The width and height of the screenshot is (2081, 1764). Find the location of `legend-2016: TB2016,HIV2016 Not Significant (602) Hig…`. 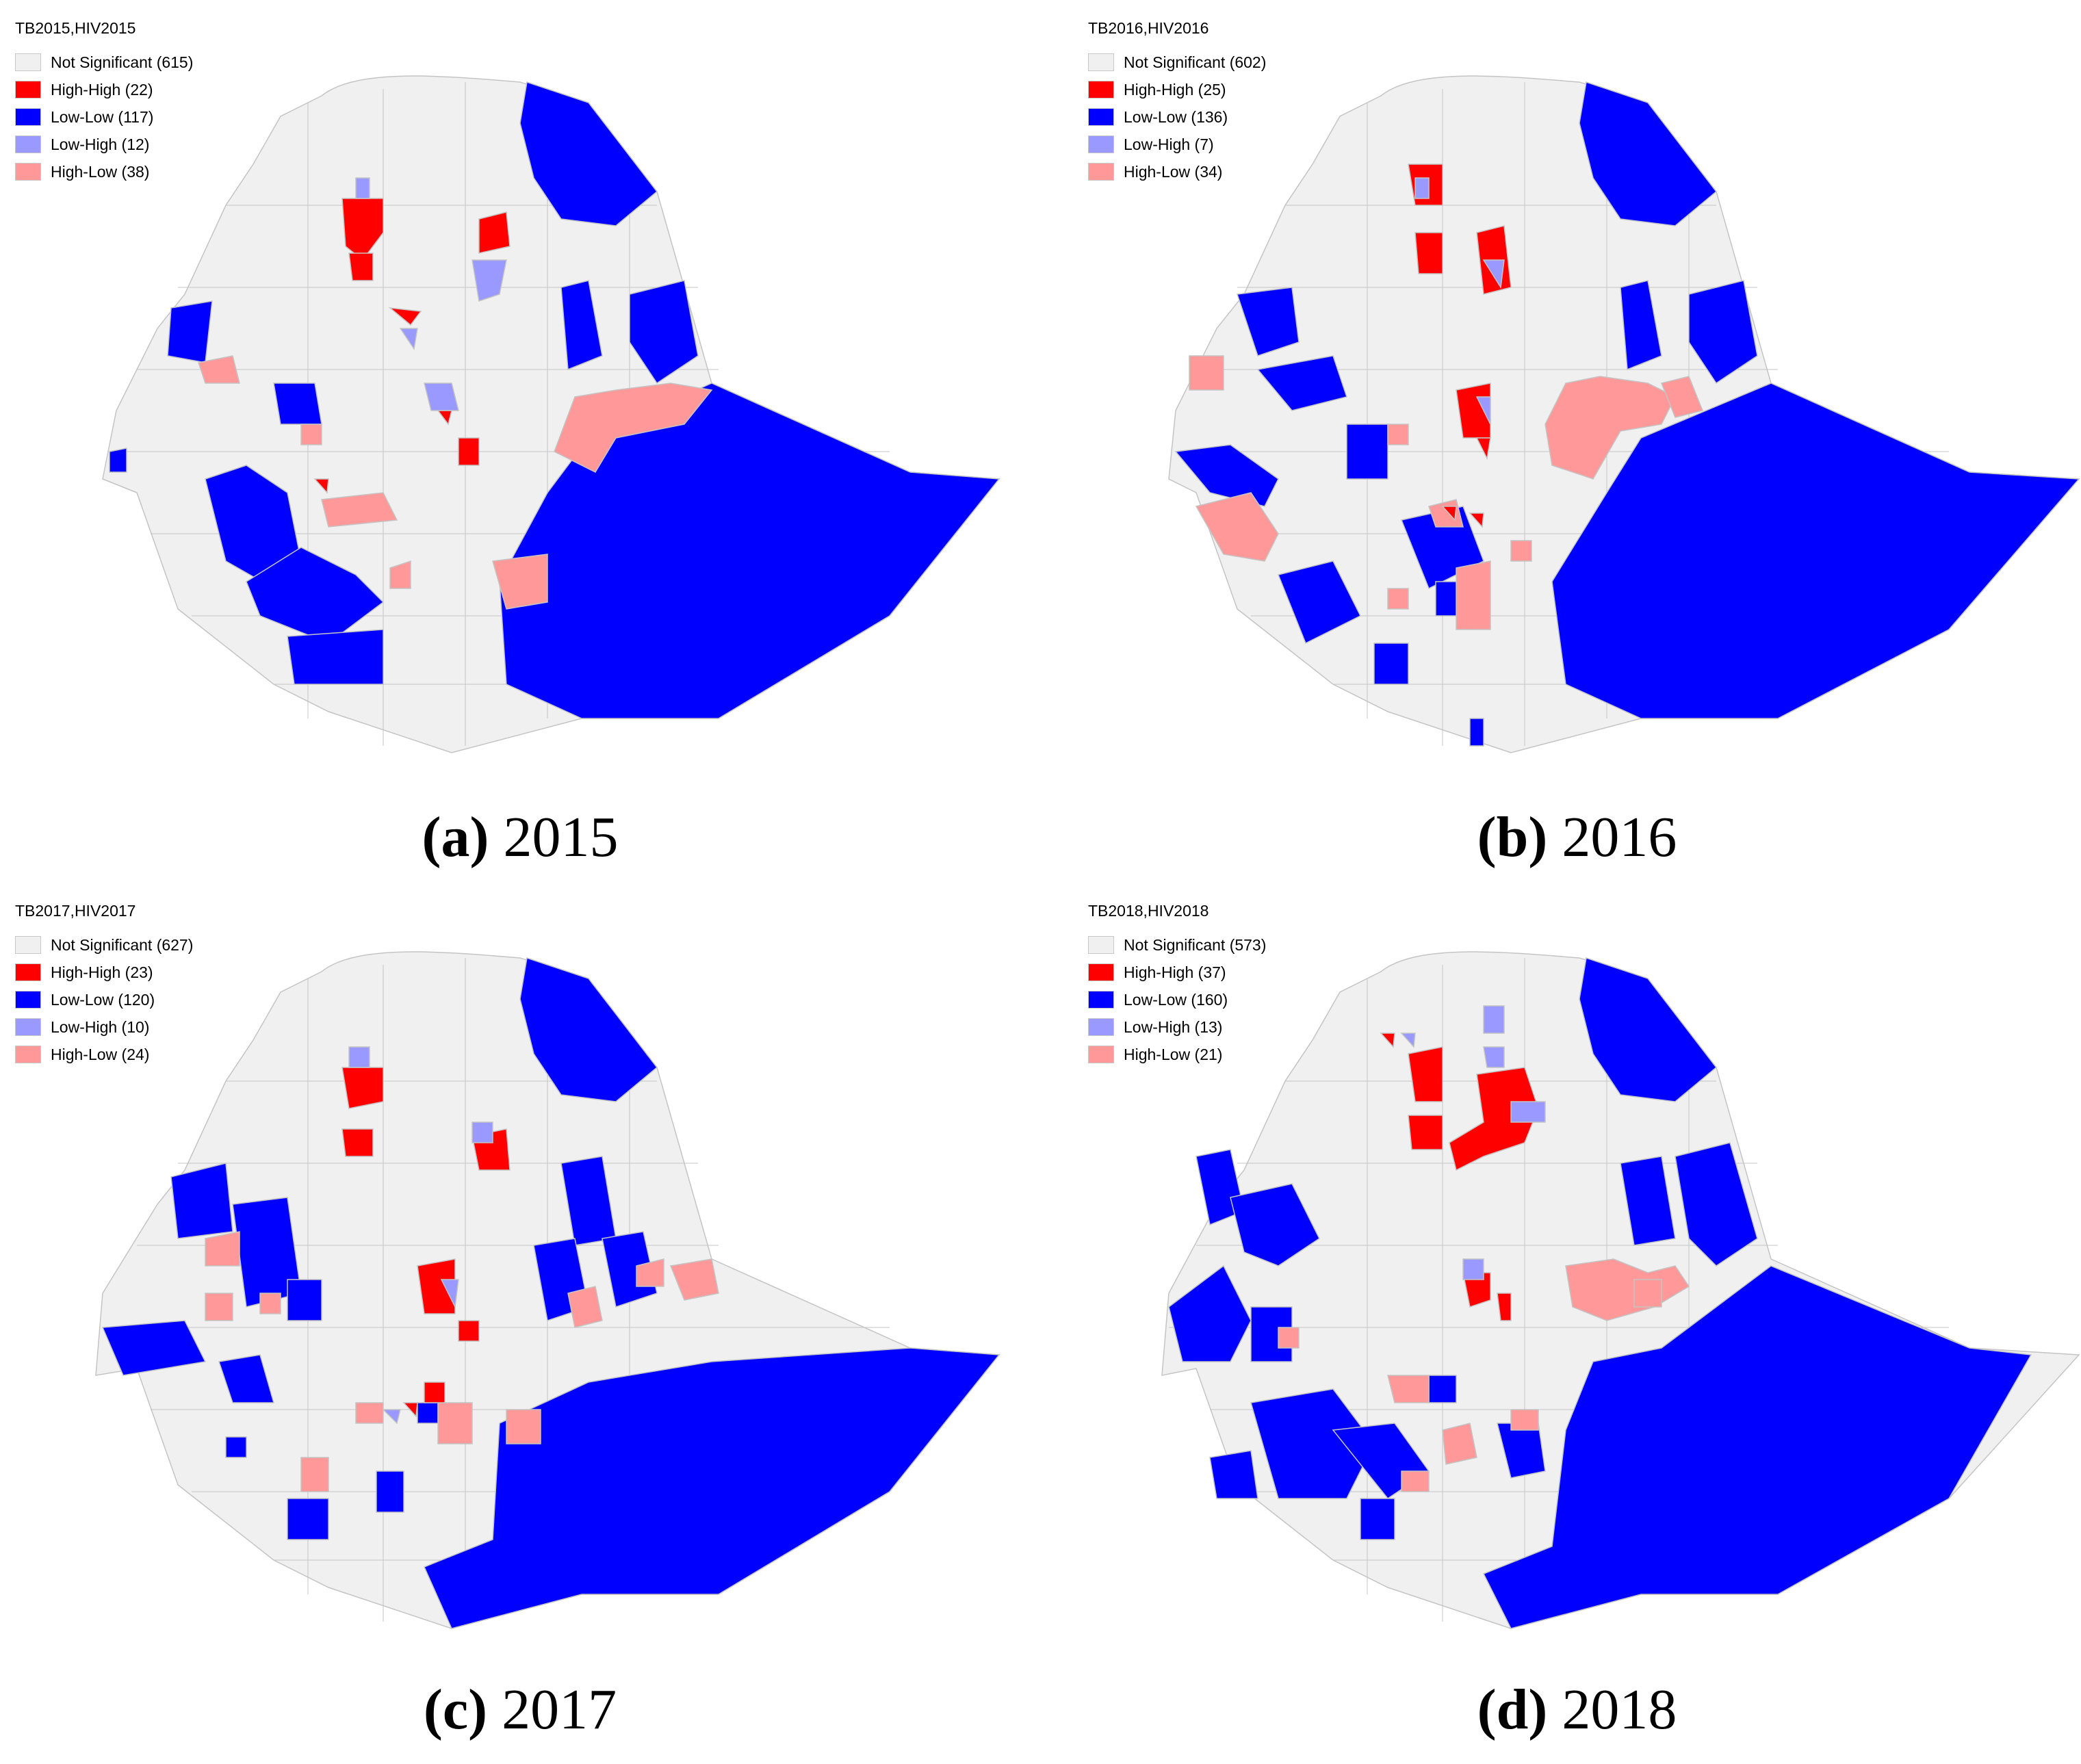

legend-2016: TB2016,HIV2016 Not Significant (602) Hig… is located at coordinates (1177, 102).